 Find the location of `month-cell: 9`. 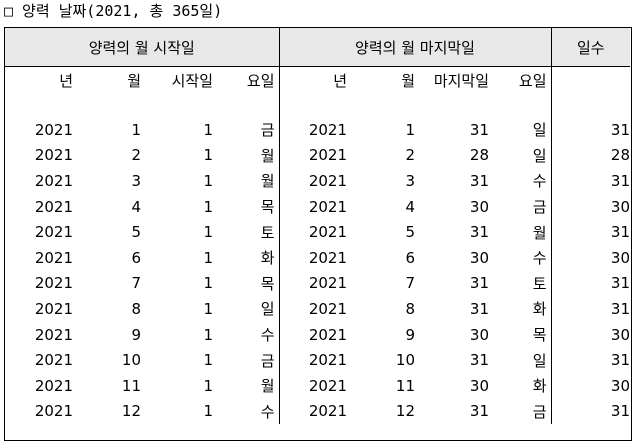

month-cell: 9 is located at coordinates (136, 334).